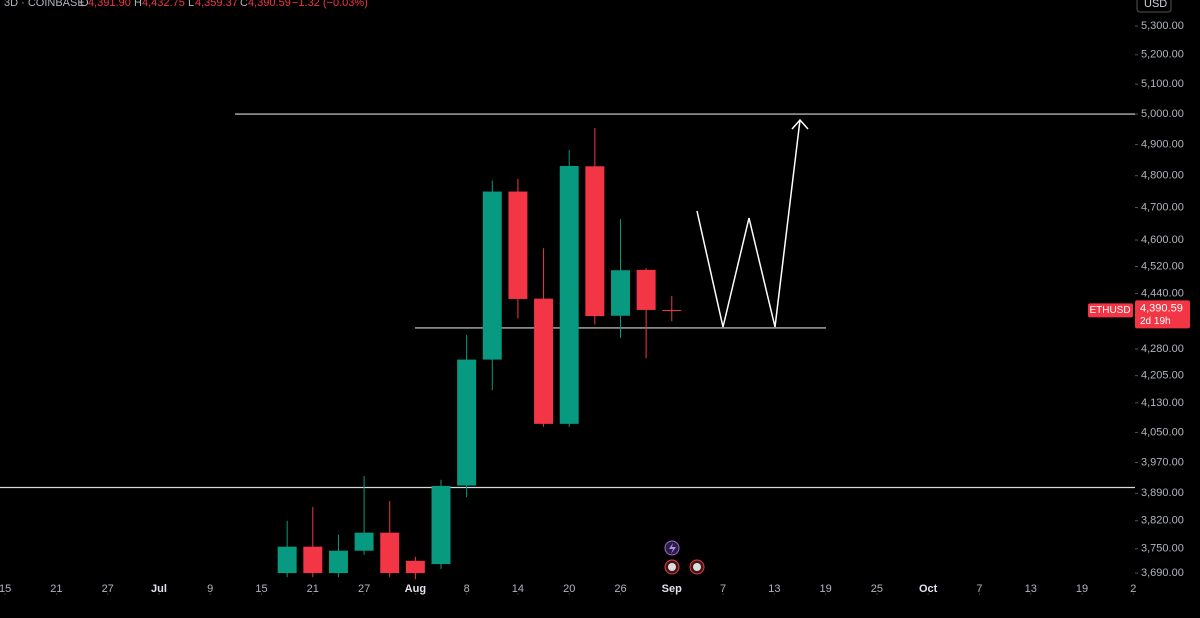 This screenshot has height=618, width=1200. I want to click on y-tick-label: 5,100.00, so click(1162, 84).